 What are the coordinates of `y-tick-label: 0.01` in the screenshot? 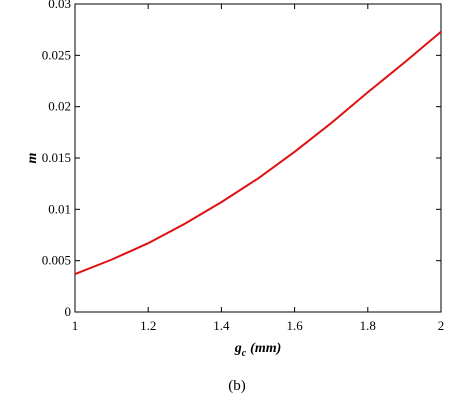 It's located at (59, 208).